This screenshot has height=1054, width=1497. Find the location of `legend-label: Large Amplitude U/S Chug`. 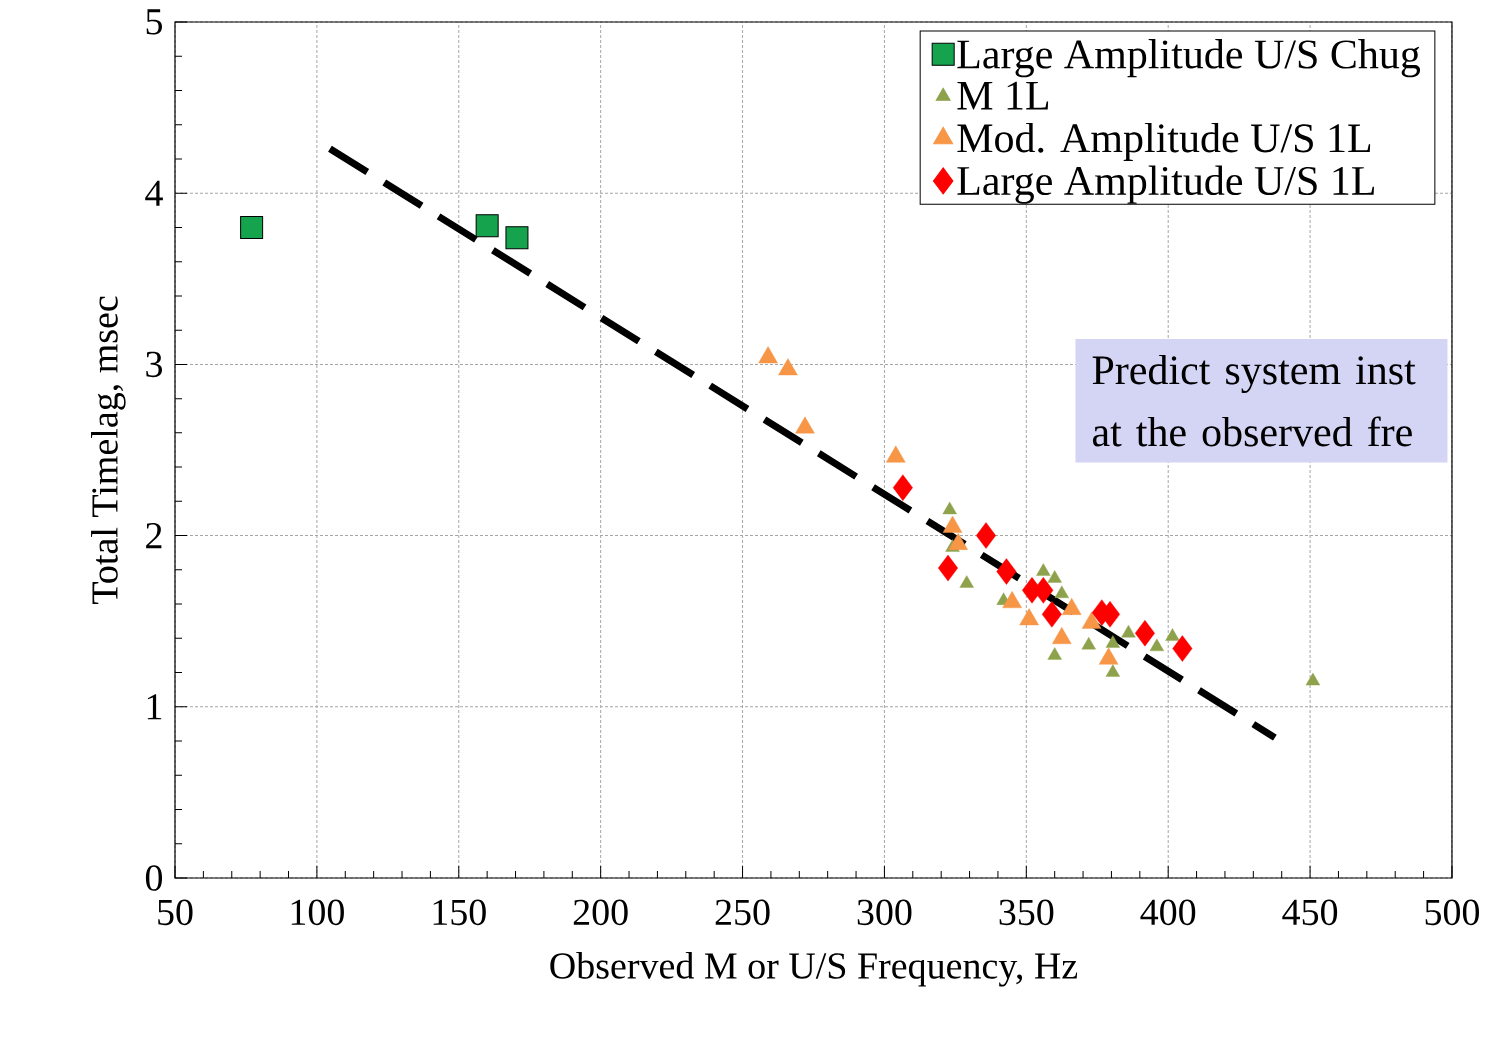

legend-label: Large Amplitude U/S Chug is located at coordinates (1189, 58).